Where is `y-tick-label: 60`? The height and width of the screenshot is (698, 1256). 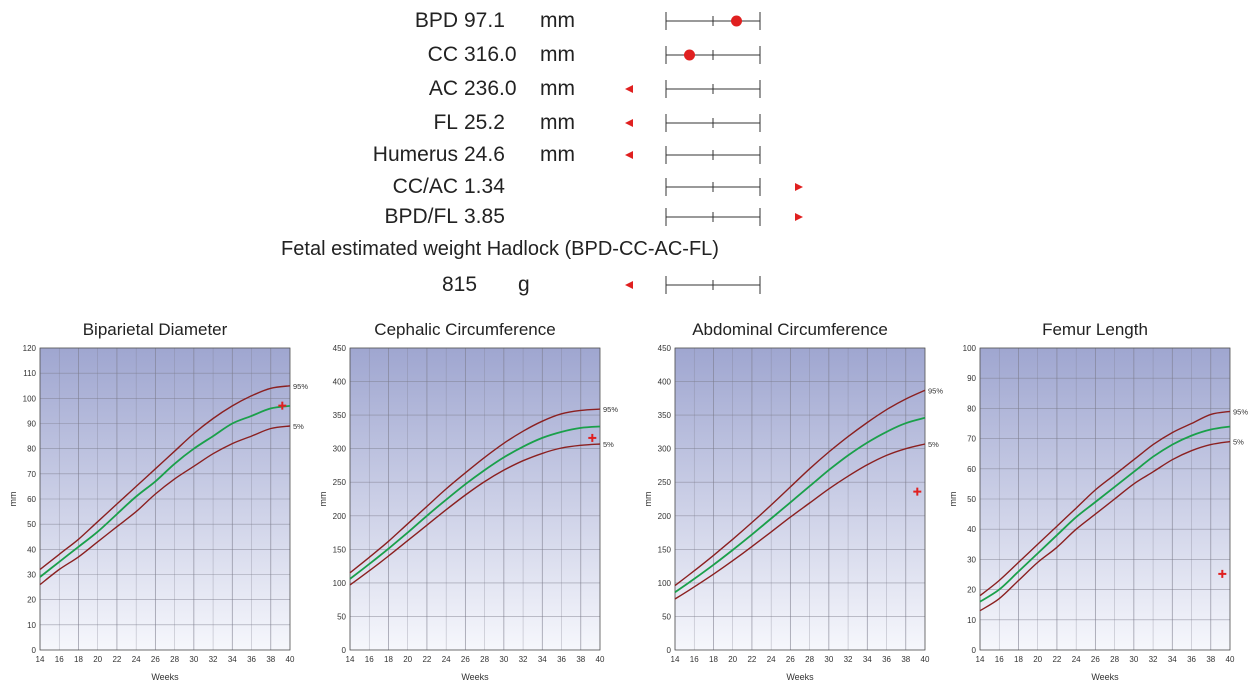
y-tick-label: 60 is located at coordinates (31, 499).